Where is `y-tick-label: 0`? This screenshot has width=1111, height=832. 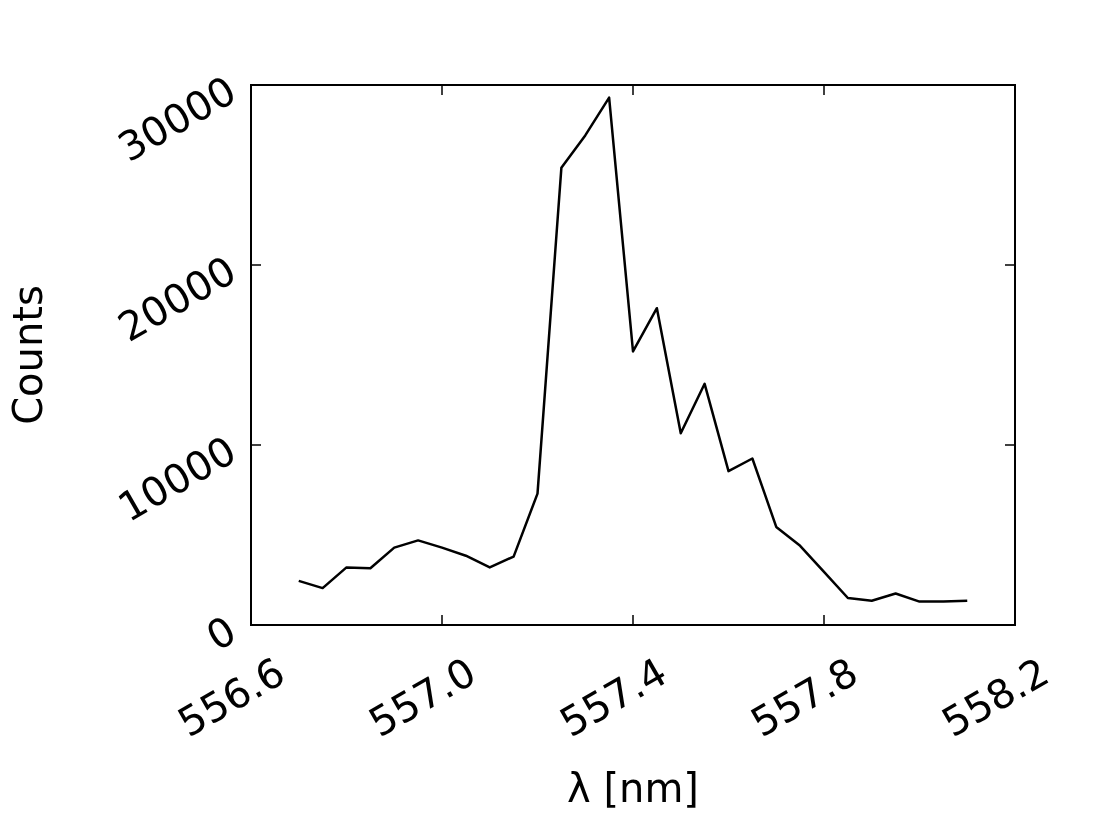 y-tick-label: 0 is located at coordinates (221, 633).